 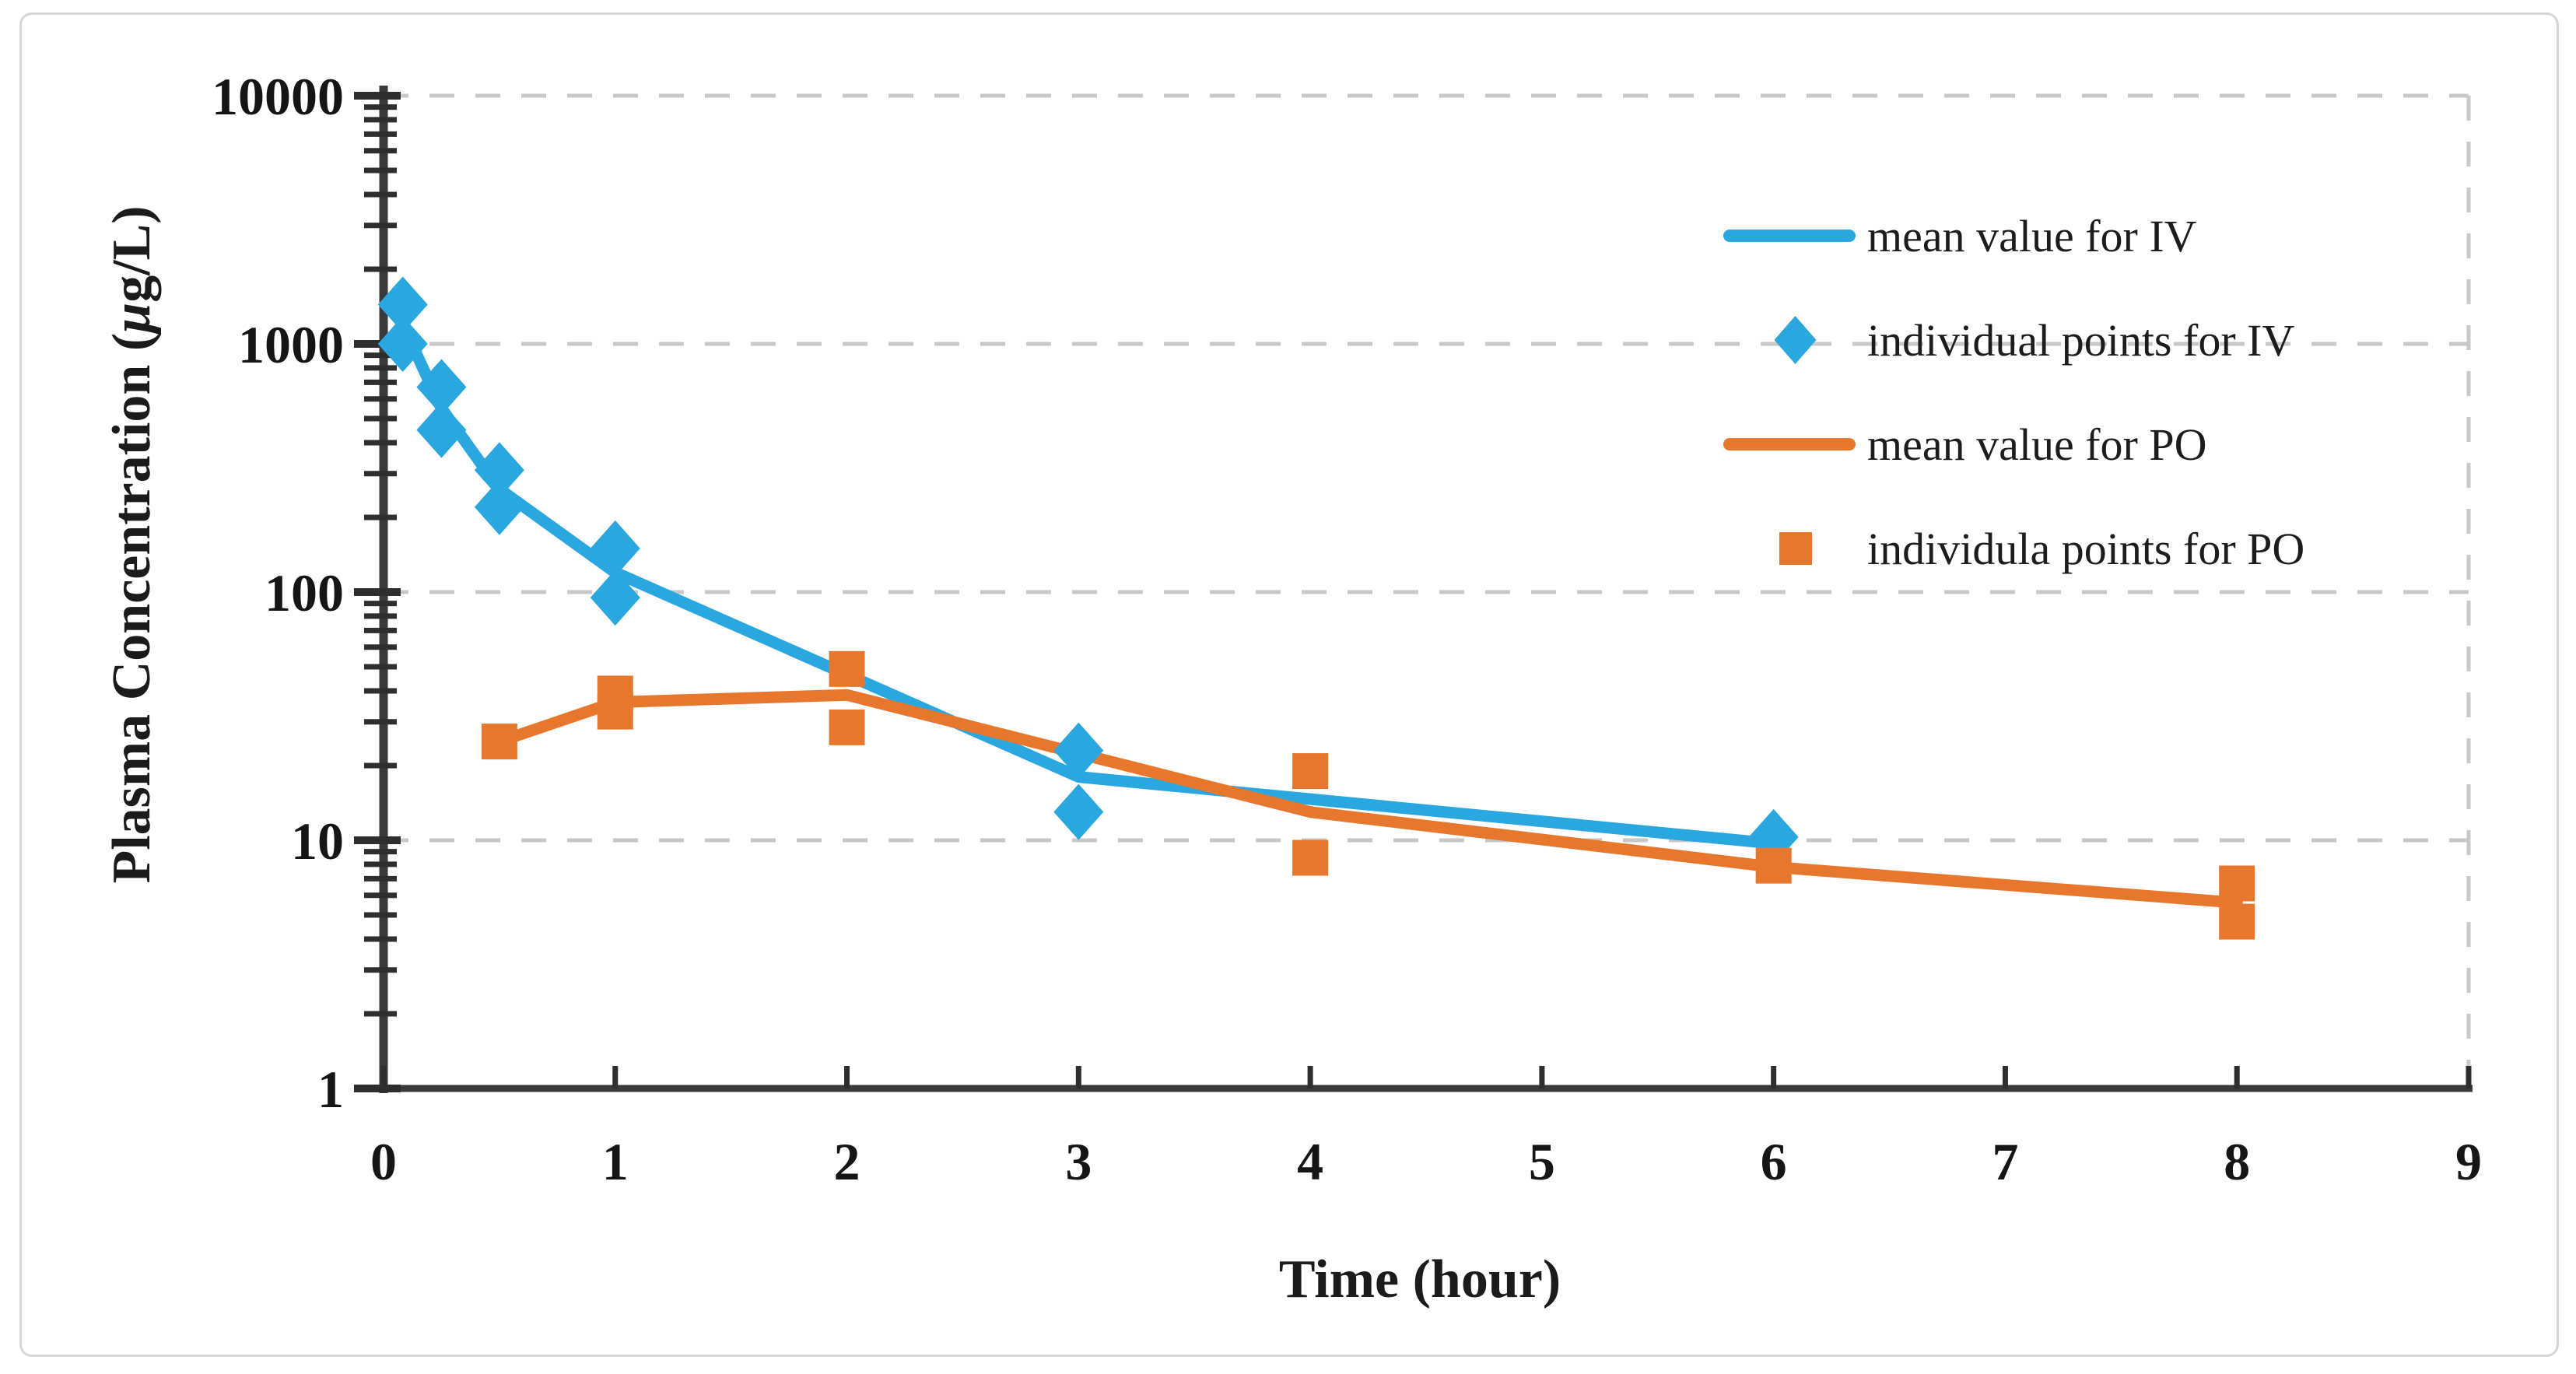 What do you see at coordinates (1774, 1161) in the screenshot?
I see `svg-text: 6` at bounding box center [1774, 1161].